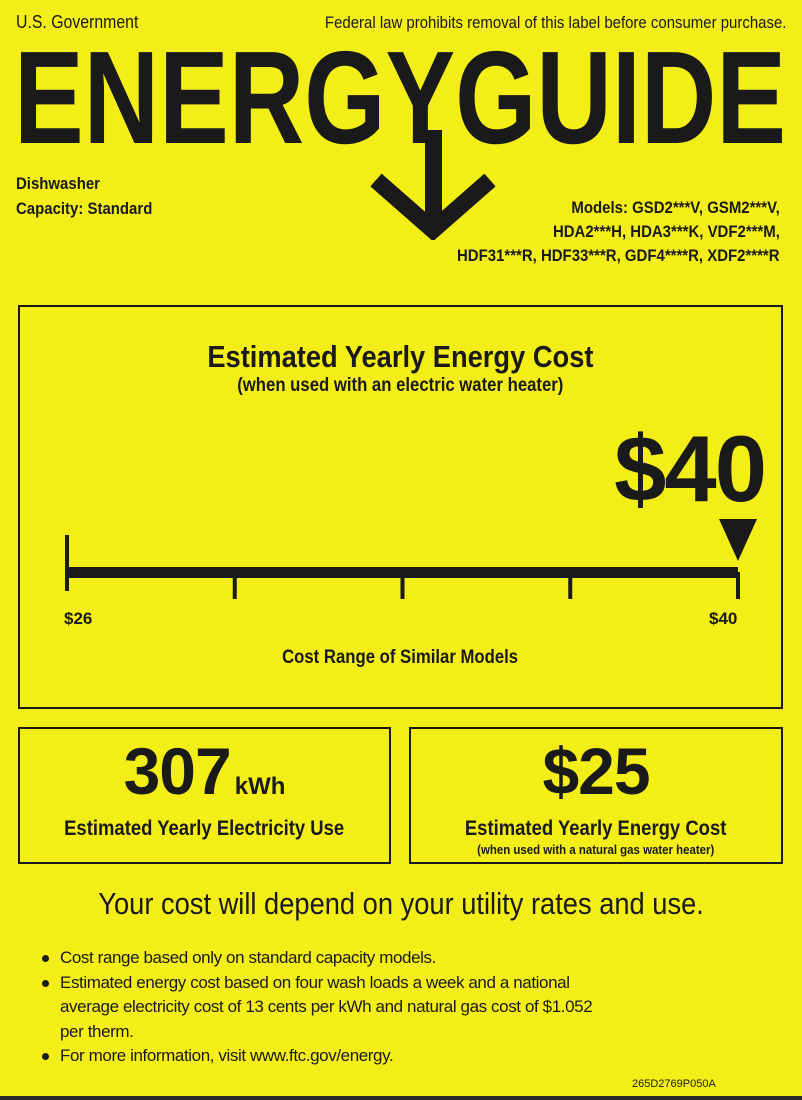  I want to click on government-label: U.S. Government, so click(77, 22).